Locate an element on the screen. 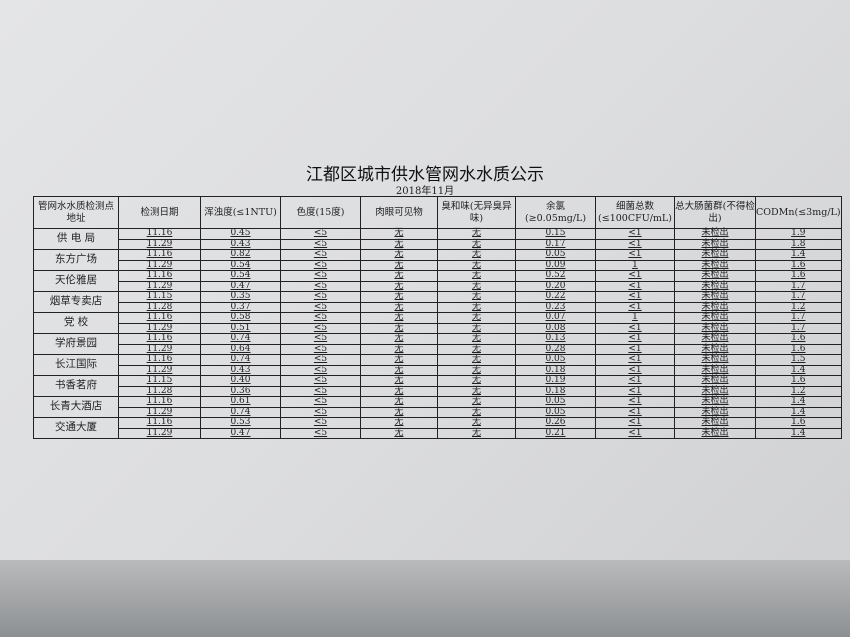 The image size is (850, 637). site-name: 烟草专卖店 is located at coordinates (76, 302).